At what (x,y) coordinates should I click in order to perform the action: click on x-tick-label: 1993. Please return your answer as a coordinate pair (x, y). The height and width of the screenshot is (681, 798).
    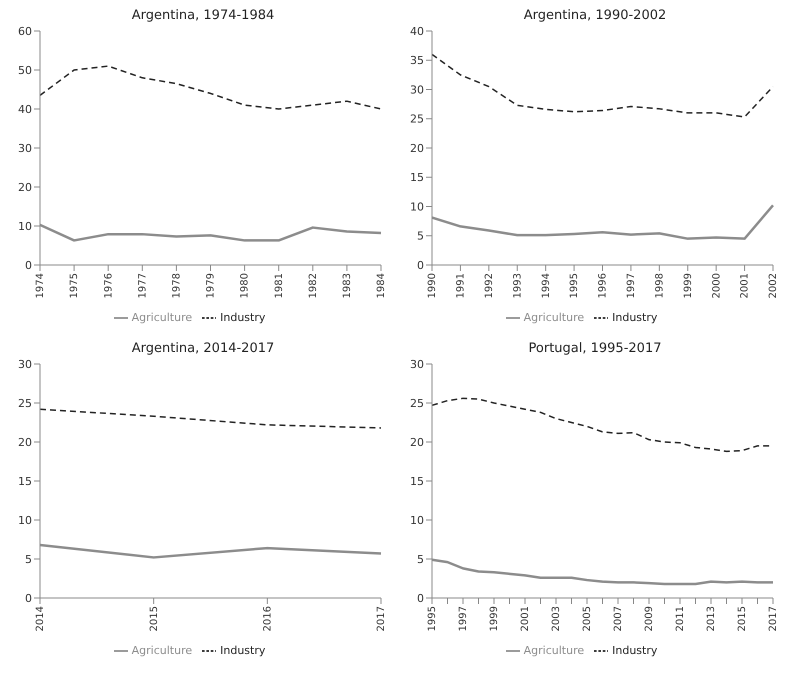
    Looking at the image, I should click on (518, 285).